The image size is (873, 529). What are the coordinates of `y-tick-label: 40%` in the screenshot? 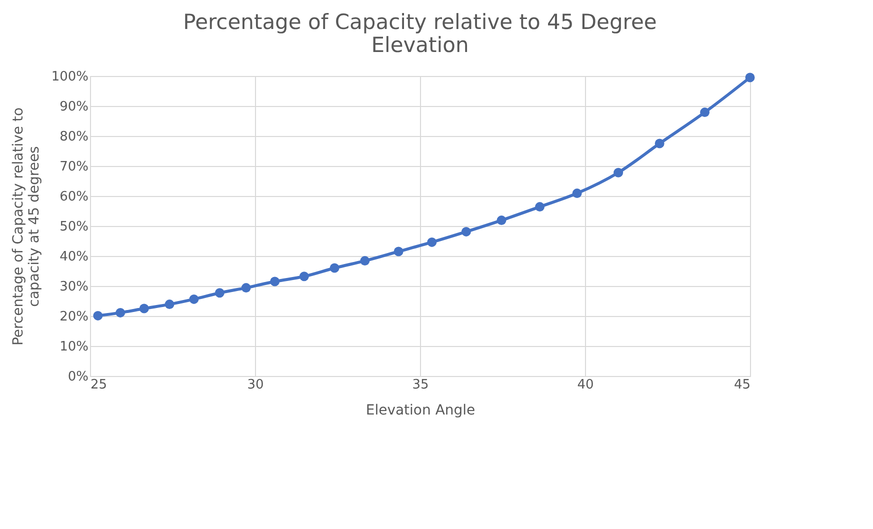 It's located at (74, 257).